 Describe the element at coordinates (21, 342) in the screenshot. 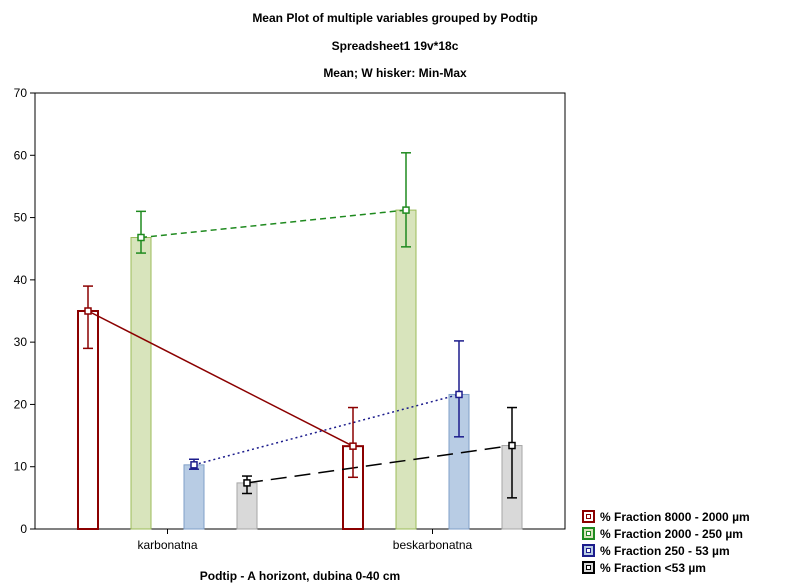

I see `y-tick-label: 30` at that location.